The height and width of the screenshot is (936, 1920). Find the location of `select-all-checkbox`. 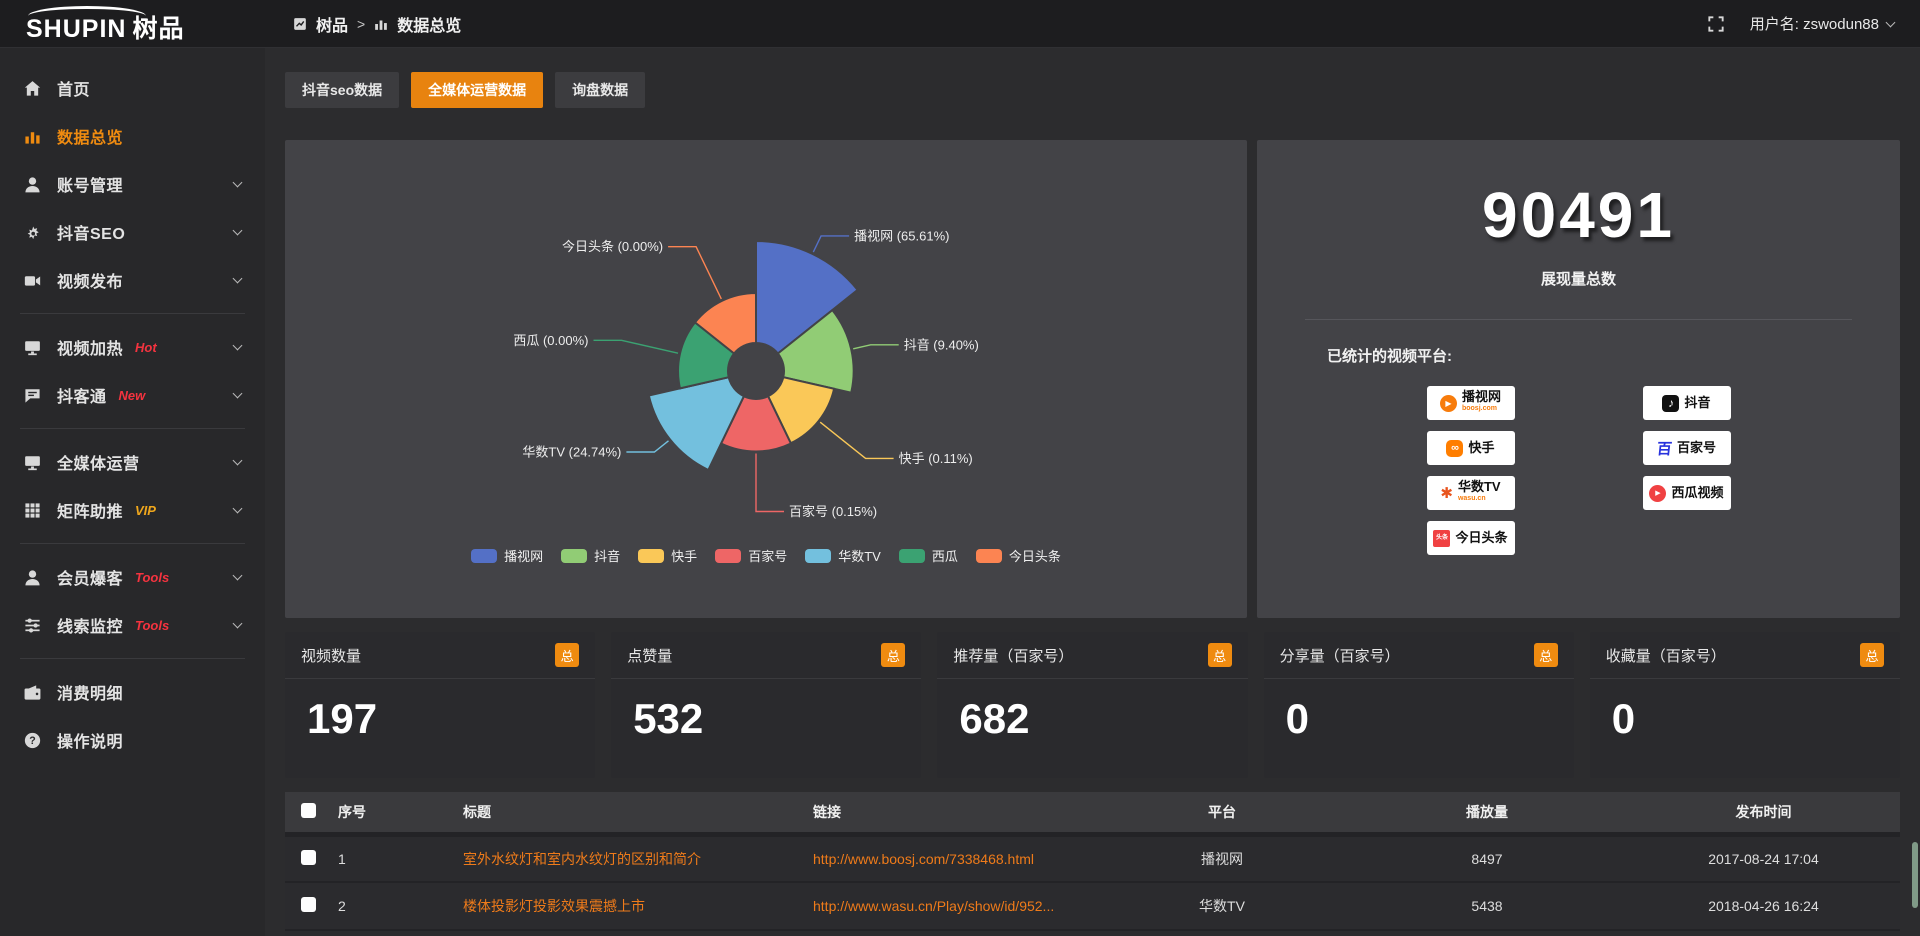

select-all-checkbox is located at coordinates (308, 810).